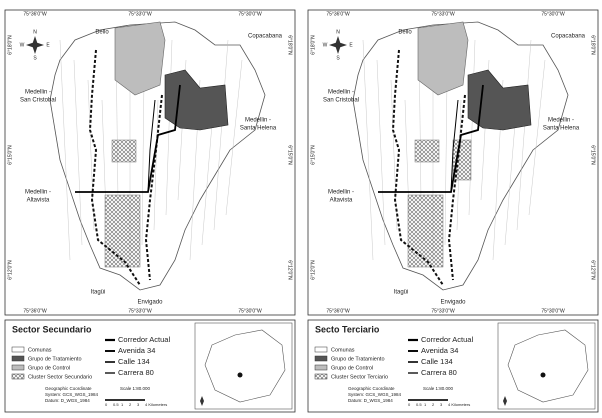 Image resolution: width=602 pixels, height=418 pixels. What do you see at coordinates (439, 372) in the screenshot?
I see `legend-line-label: Carrera 80` at bounding box center [439, 372].